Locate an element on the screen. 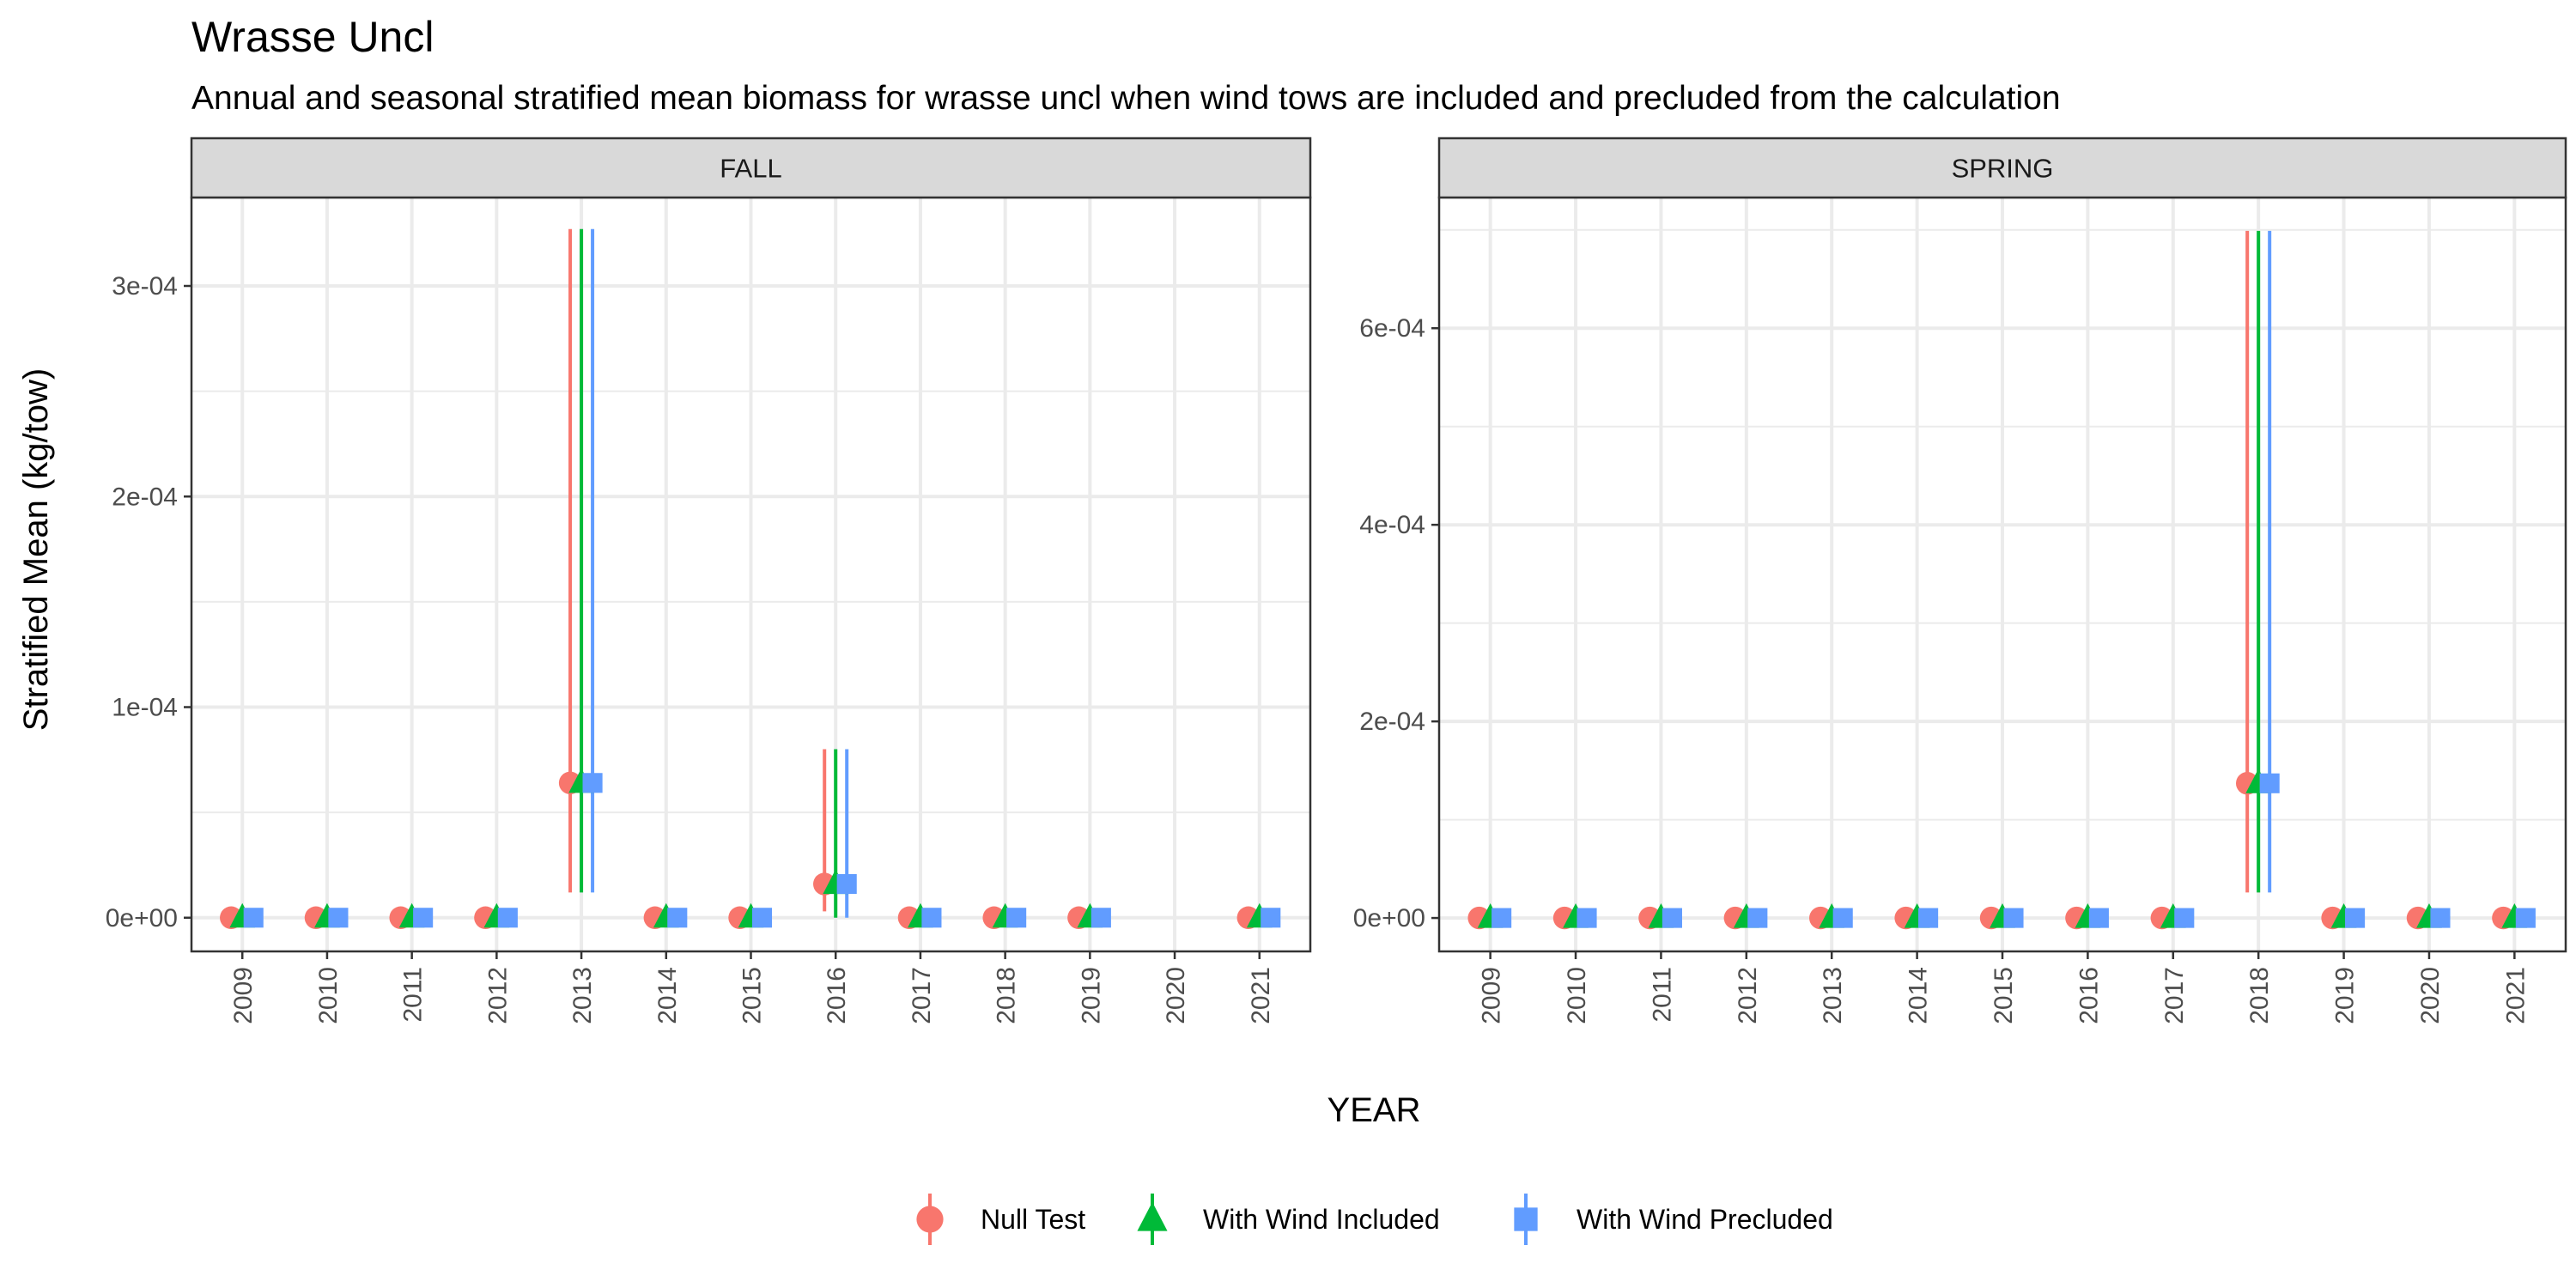 The image size is (2576, 1288). strip-label: FALL is located at coordinates (750, 169).